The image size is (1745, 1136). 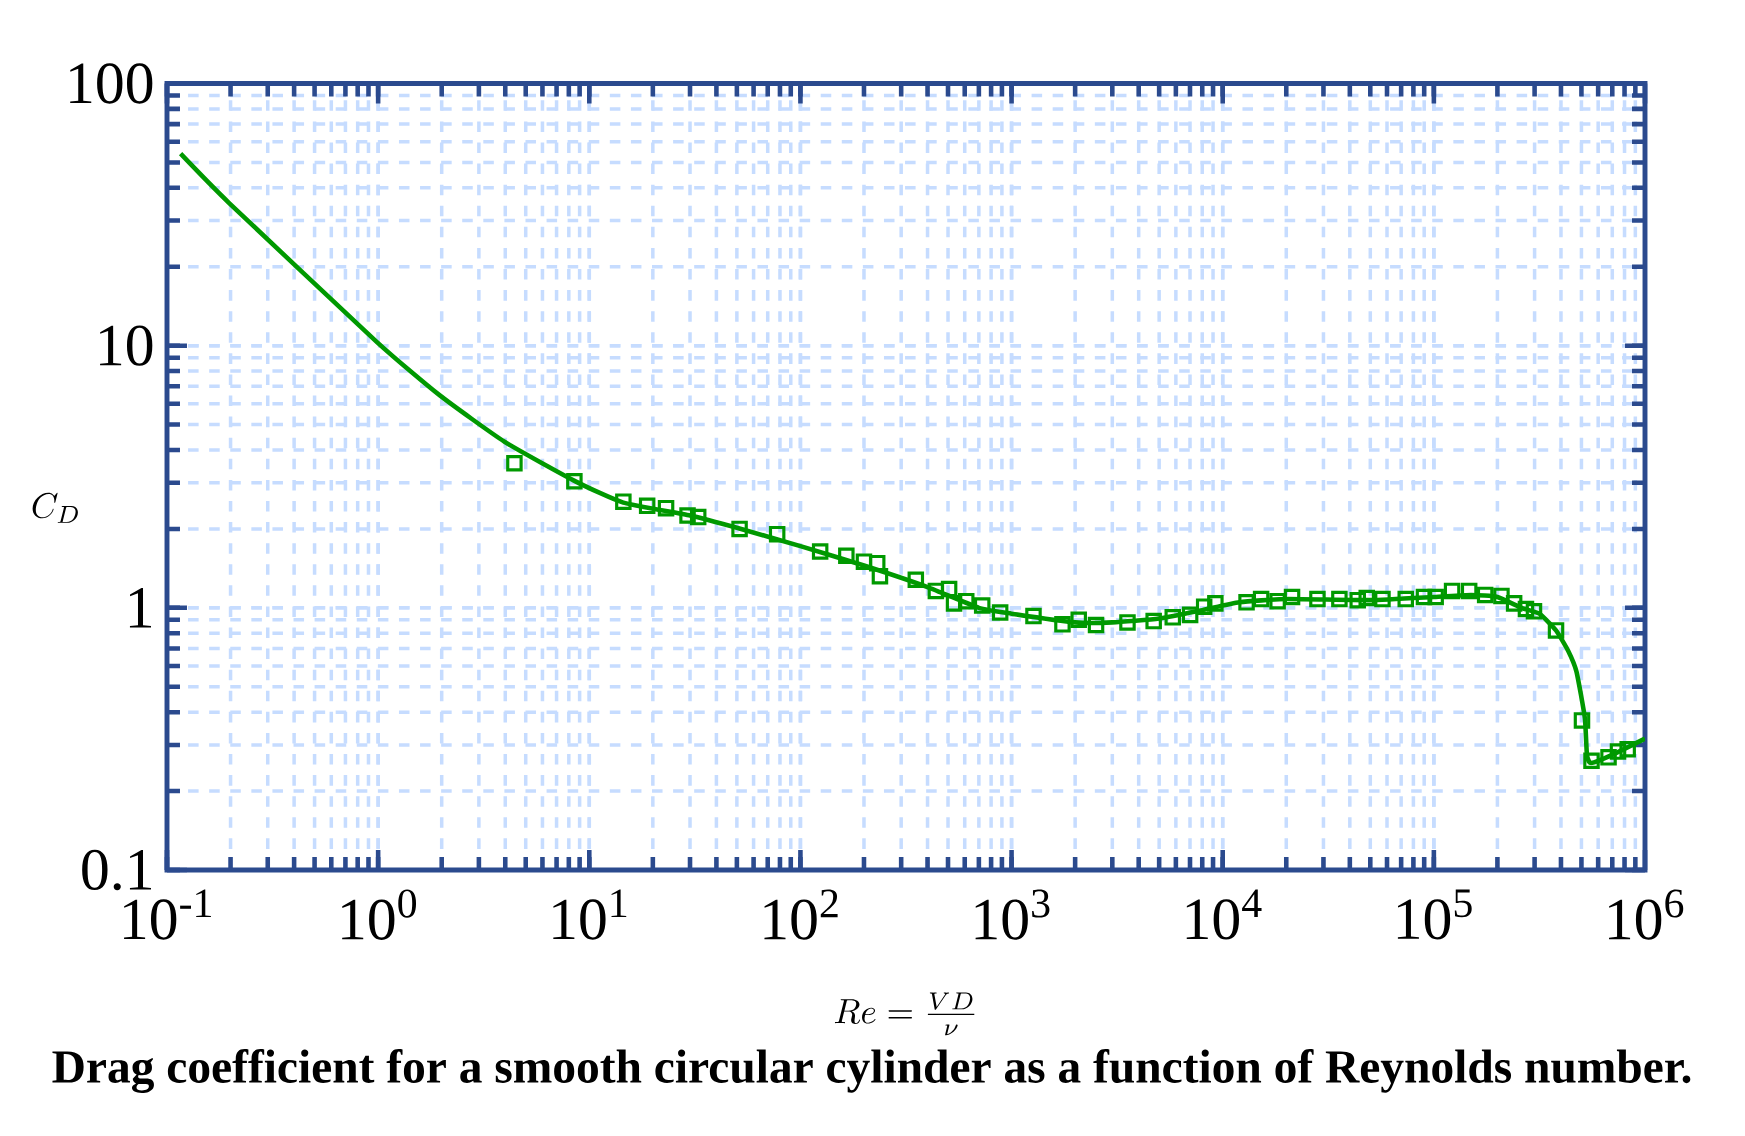 What do you see at coordinates (116, 870) in the screenshot?
I see `y-tick-label: 0.1` at bounding box center [116, 870].